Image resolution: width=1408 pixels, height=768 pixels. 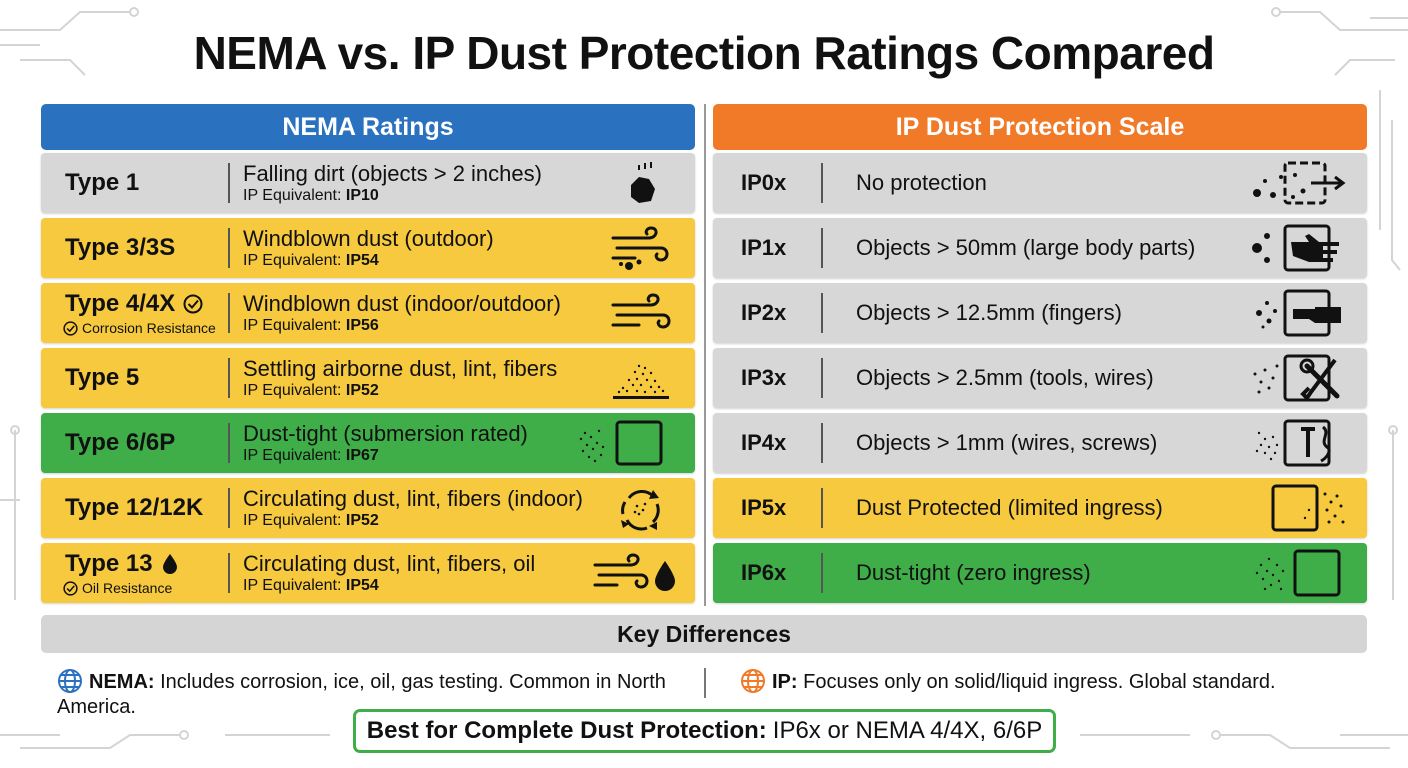 I want to click on ip-code-label: IP1x, so click(x=764, y=247).